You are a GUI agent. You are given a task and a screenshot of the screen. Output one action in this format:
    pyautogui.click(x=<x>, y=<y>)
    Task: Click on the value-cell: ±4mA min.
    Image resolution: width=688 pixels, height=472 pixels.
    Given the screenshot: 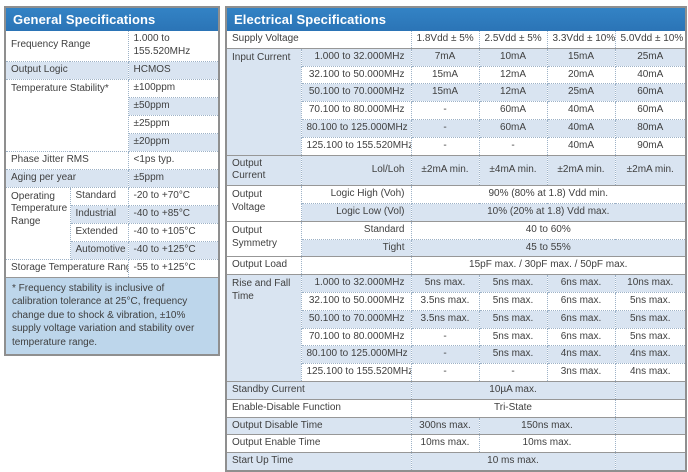 What is the action you would take?
    pyautogui.click(x=513, y=170)
    